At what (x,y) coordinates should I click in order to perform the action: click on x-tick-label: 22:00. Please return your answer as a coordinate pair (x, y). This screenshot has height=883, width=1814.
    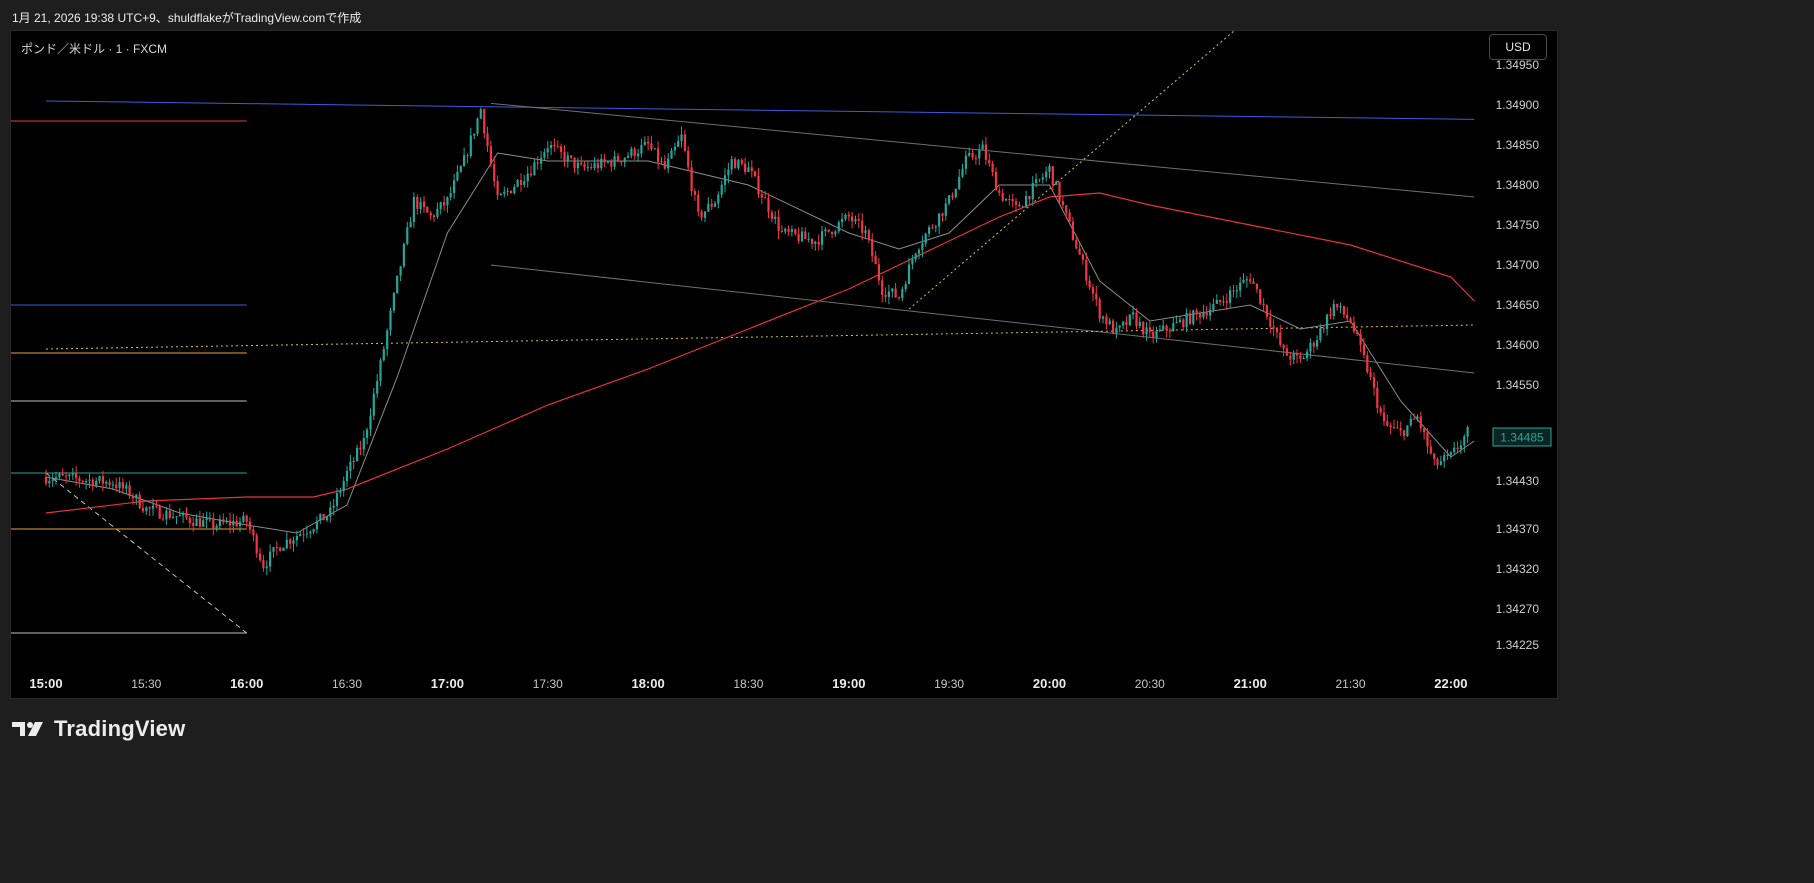
    Looking at the image, I should click on (1450, 683).